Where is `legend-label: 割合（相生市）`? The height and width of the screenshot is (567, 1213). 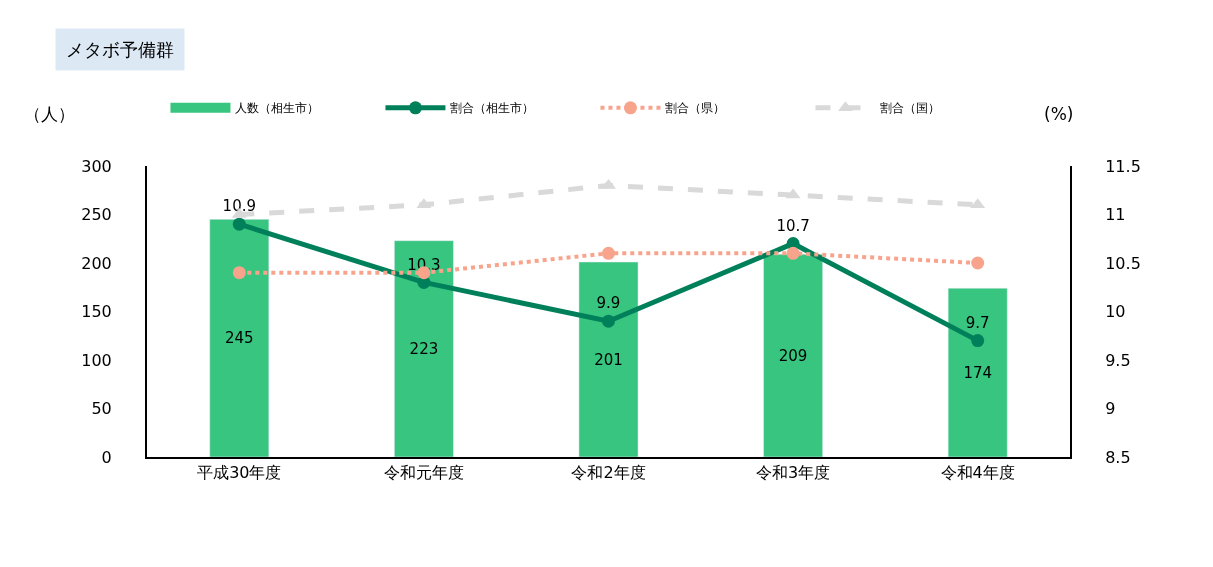
legend-label: 割合（相生市） is located at coordinates (492, 108).